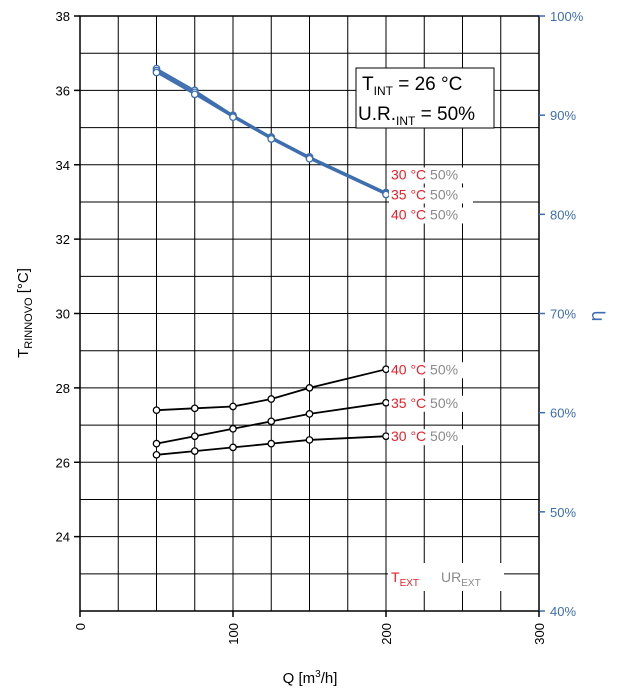 Image resolution: width=619 pixels, height=693 pixels. What do you see at coordinates (63, 314) in the screenshot?
I see `y-left-tick-label: 30` at bounding box center [63, 314].